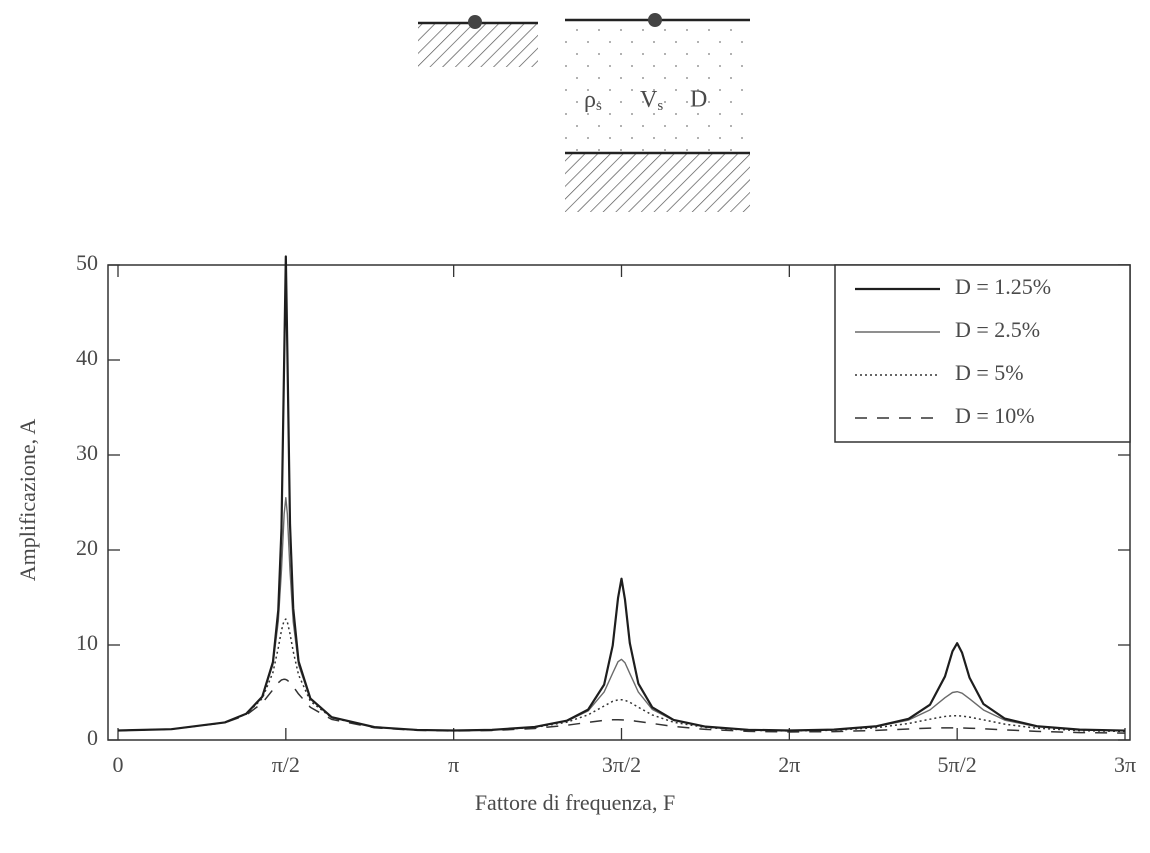 The height and width of the screenshot is (853, 1150). I want to click on x-tick-label: 5π/2, so click(957, 764).